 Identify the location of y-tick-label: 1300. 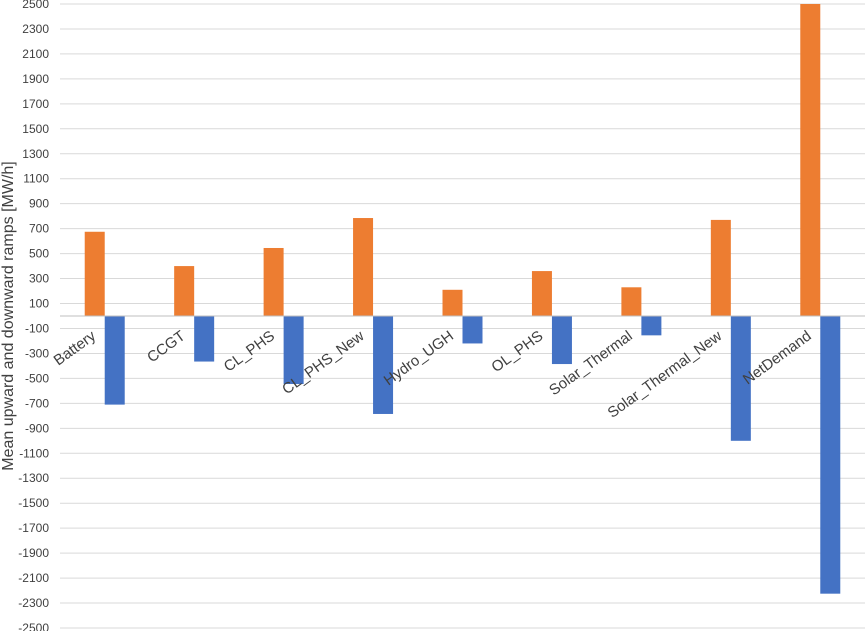
(35, 154).